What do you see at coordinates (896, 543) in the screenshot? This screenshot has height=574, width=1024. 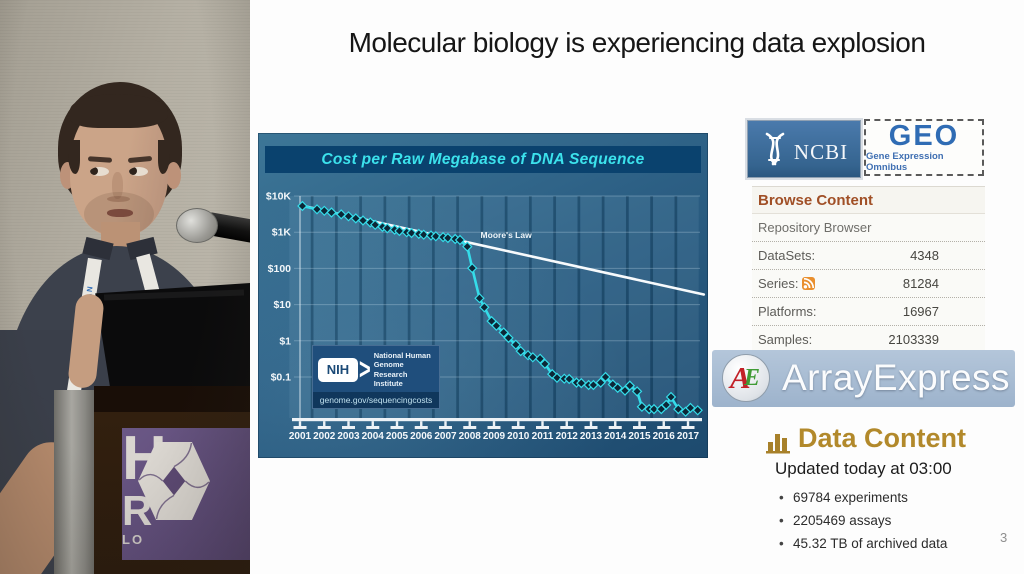 I see `list-item: 45.32 TB of archived data` at bounding box center [896, 543].